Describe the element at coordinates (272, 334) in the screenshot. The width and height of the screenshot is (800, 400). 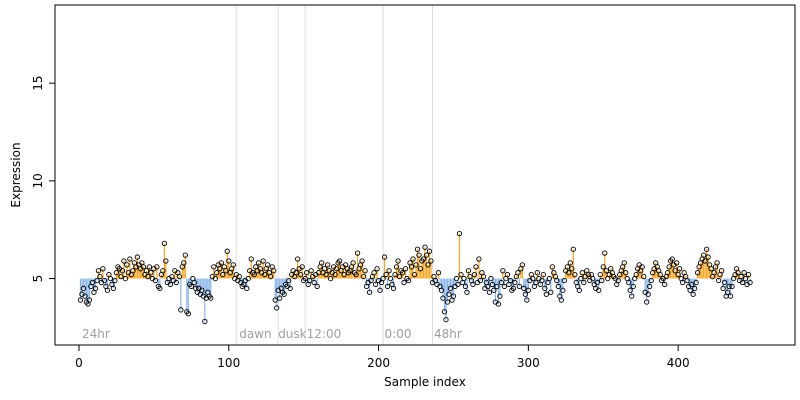
I see `event-annotations: 24hr dawn dusk 12:00 0:00 48hr` at that location.